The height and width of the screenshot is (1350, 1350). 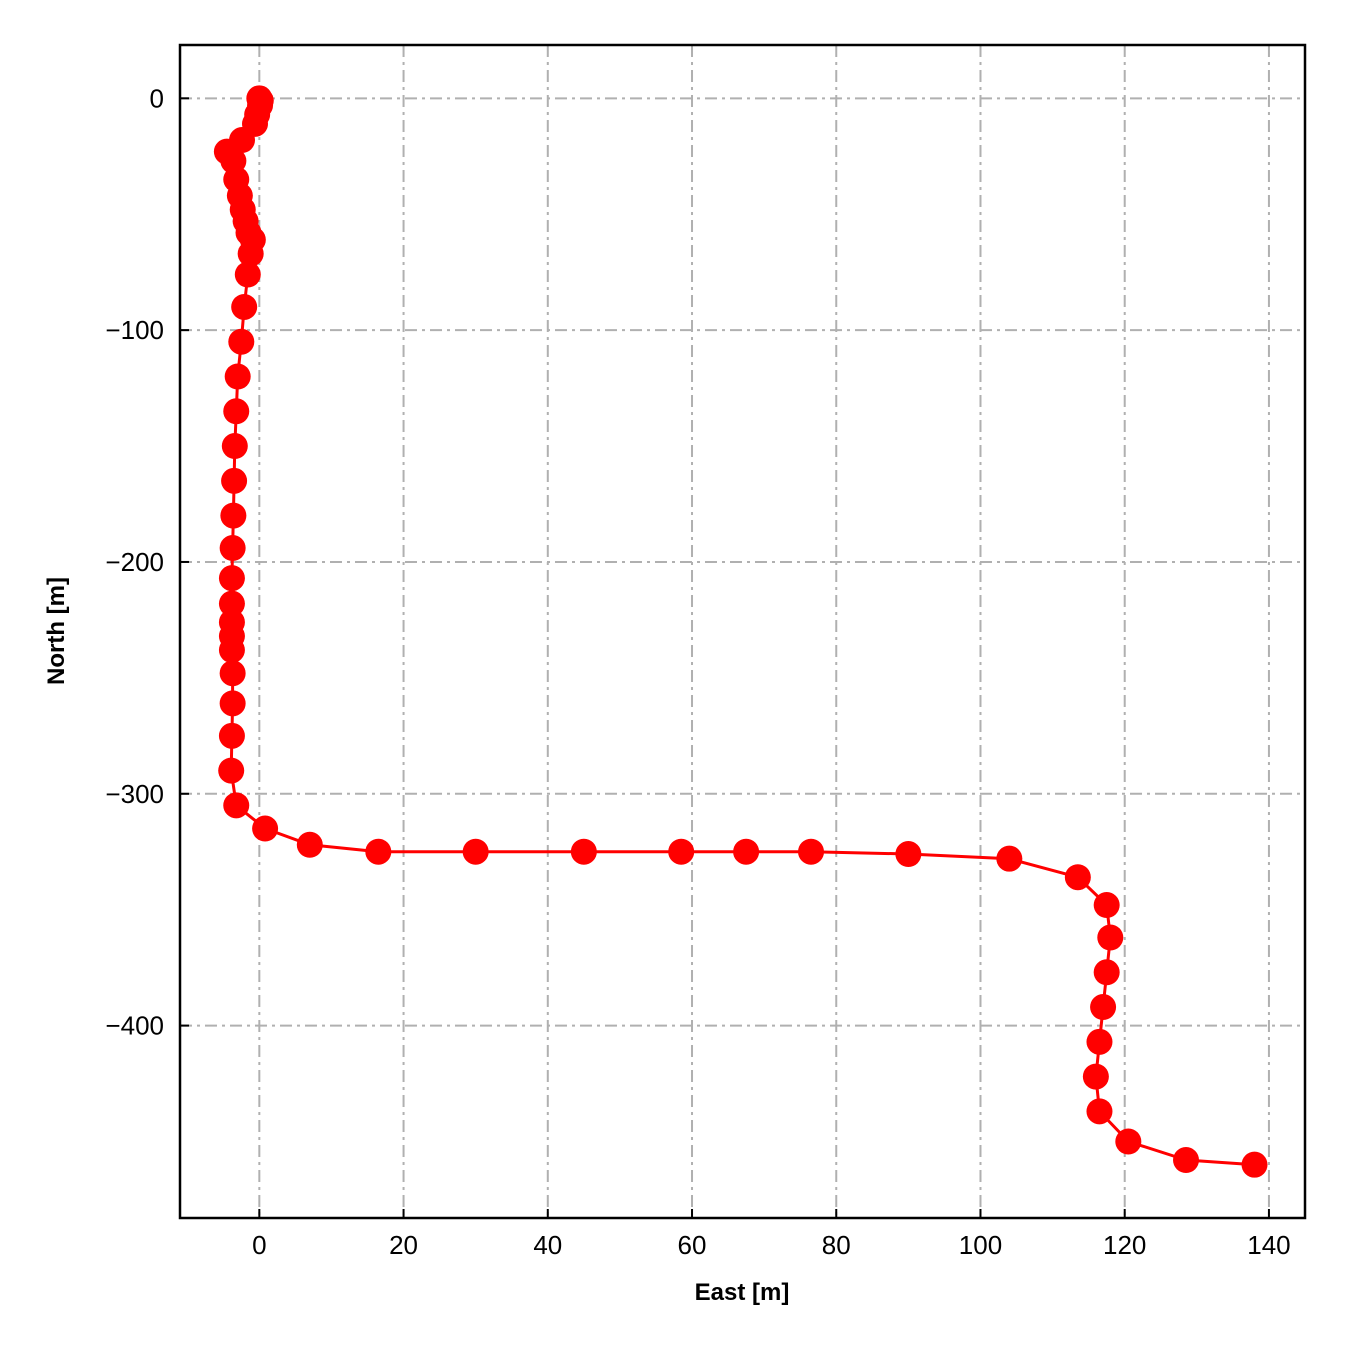 I want to click on y-axis-label: North [m], so click(x=56, y=631).